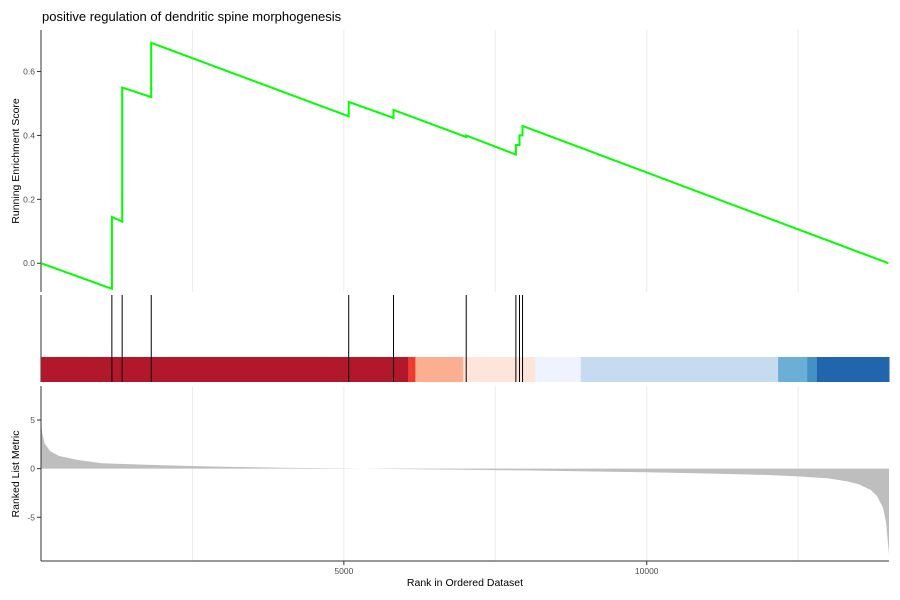  Describe the element at coordinates (29, 135) in the screenshot. I see `y-tick-label: 0.4` at that location.